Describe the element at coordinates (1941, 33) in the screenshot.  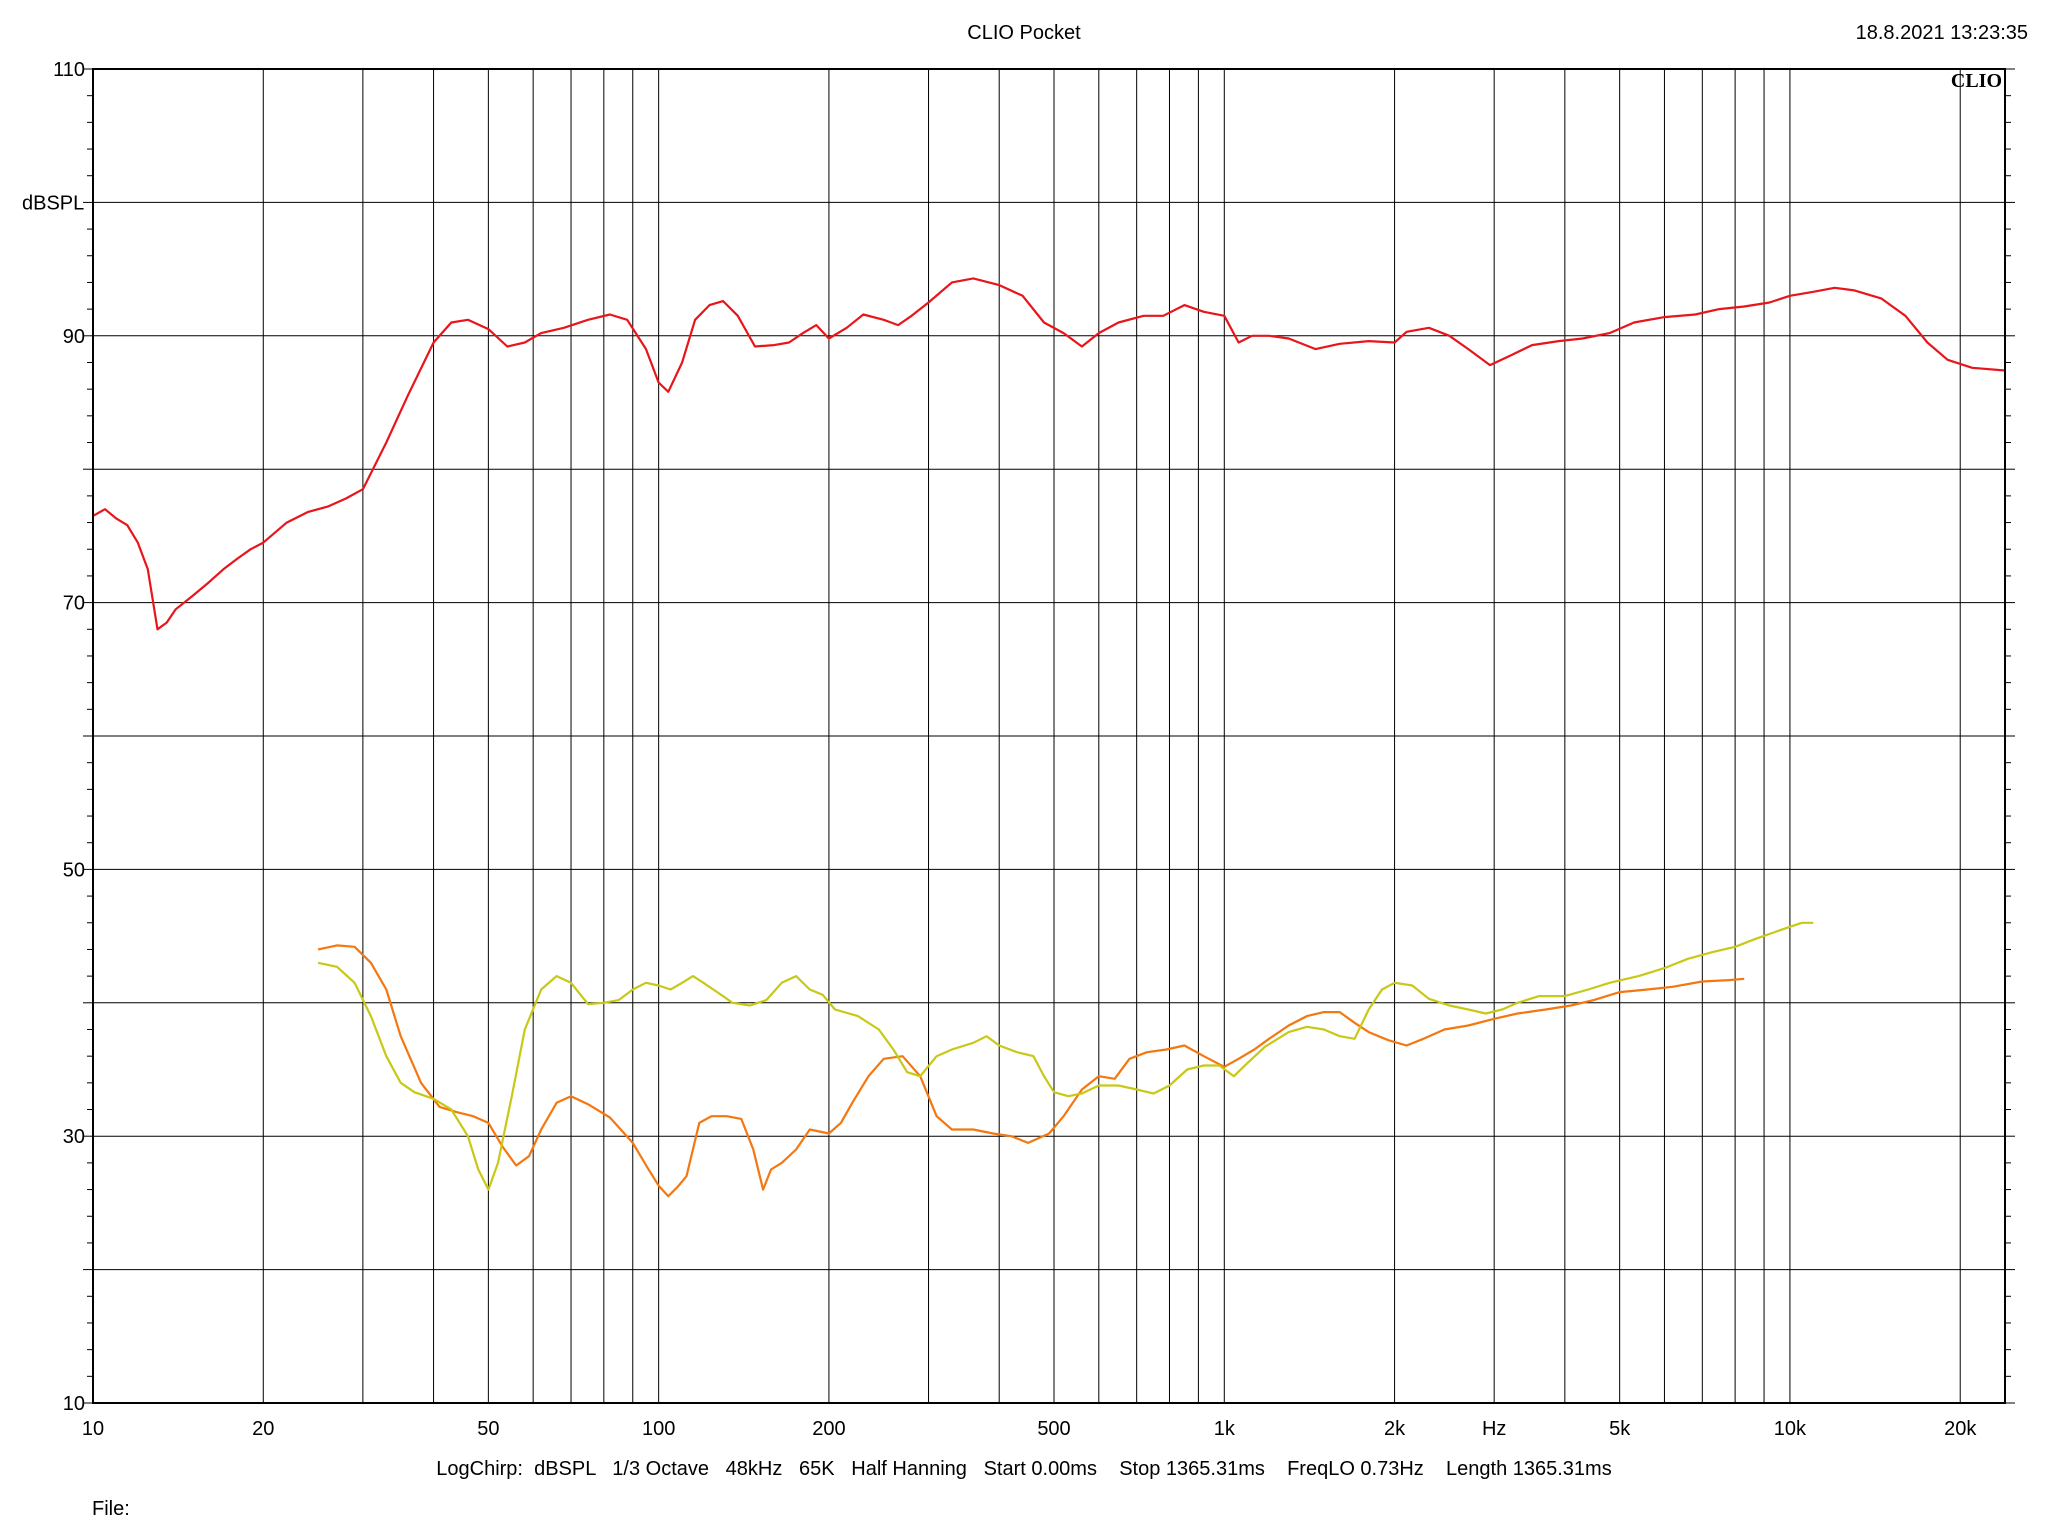
I see `measurement-timestamp: 18.8.2021 13:23:35` at that location.